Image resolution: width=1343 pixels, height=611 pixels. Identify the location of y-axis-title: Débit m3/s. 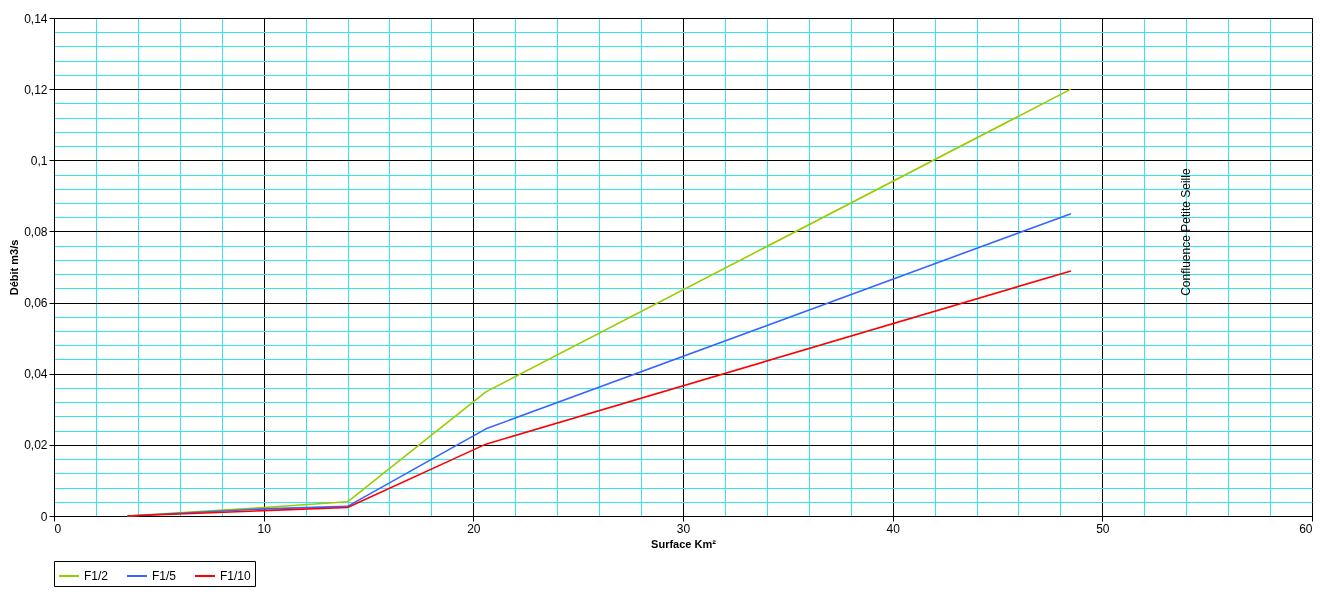
(14, 267).